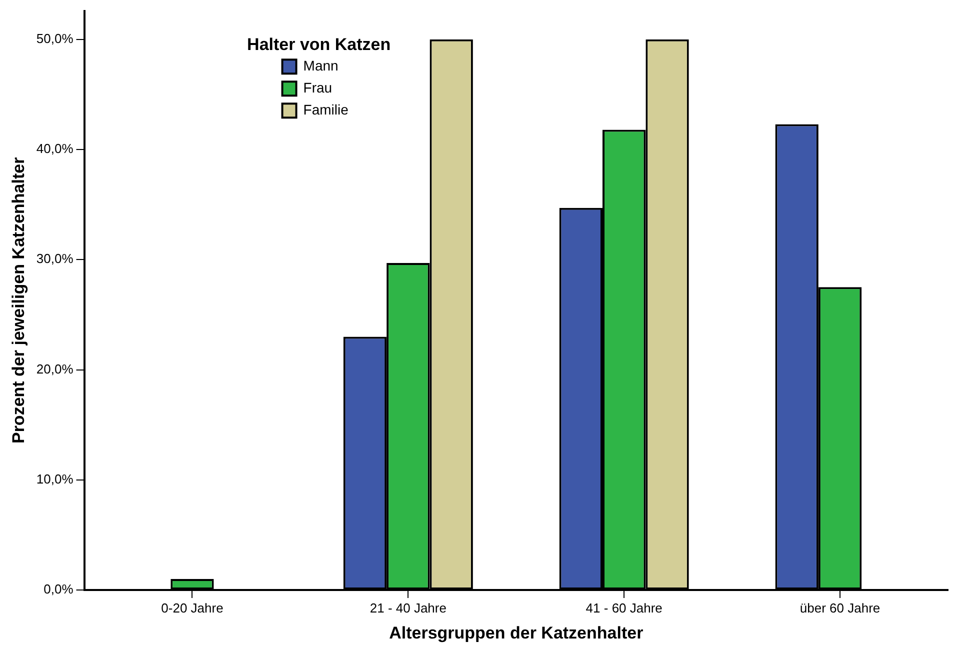  Describe the element at coordinates (408, 608) in the screenshot. I see `x-tick-label: 21 - 40 Jahre` at that location.